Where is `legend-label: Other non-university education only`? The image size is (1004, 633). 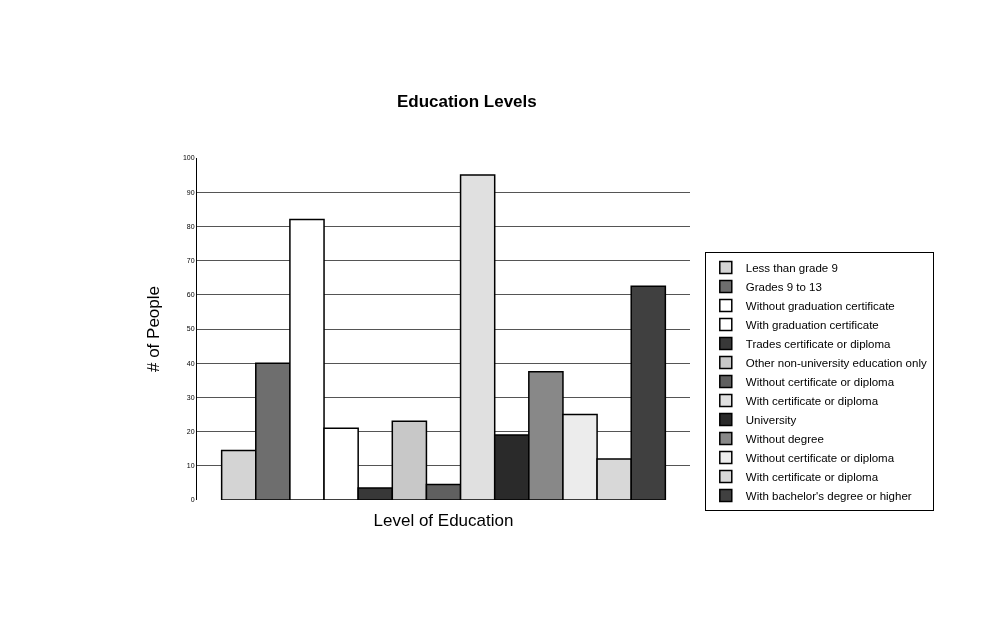
legend-label: Other non-university education only is located at coordinates (836, 363).